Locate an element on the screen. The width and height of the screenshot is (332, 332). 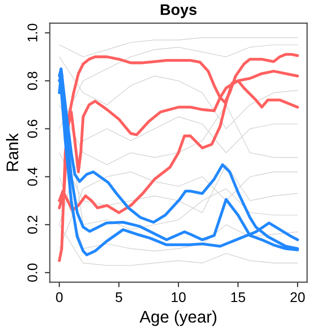
x-tick-label: 10 is located at coordinates (179, 297).